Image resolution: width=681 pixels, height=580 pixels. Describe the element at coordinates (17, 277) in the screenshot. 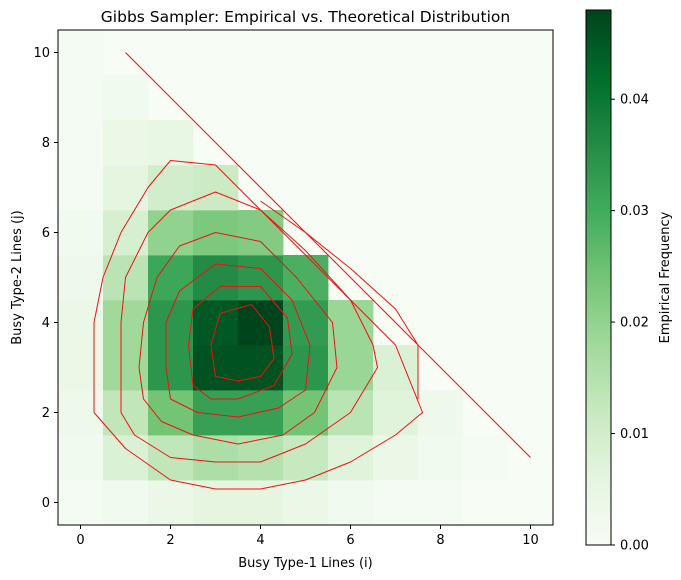

I see `y-axis-label: Busy Type-2 Lines (j)` at that location.